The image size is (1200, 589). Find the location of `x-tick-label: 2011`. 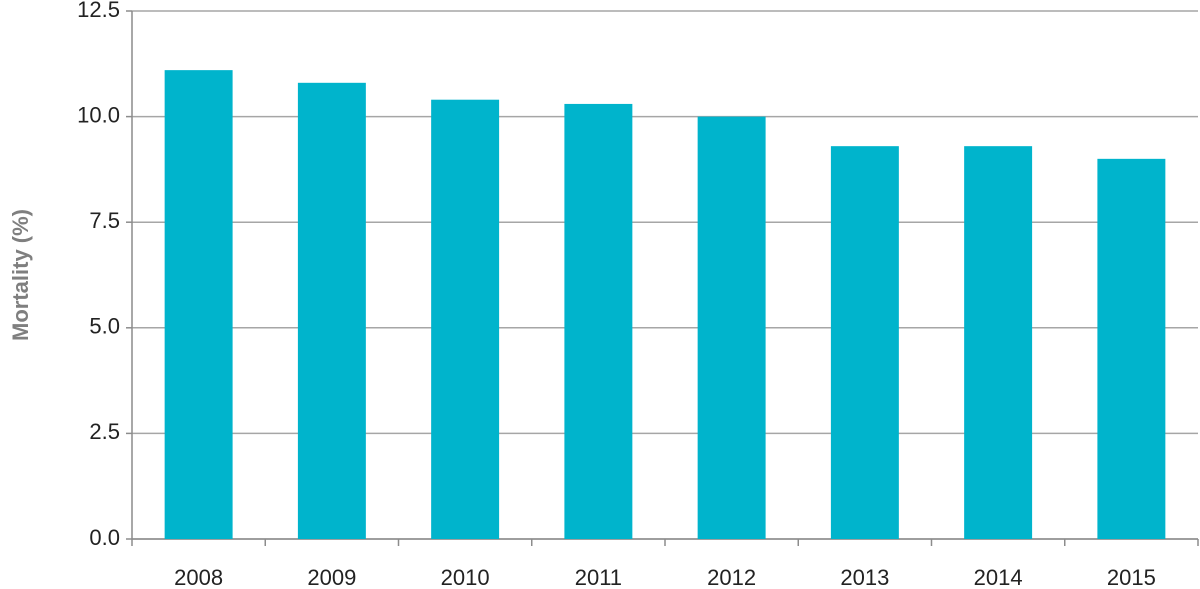

x-tick-label: 2011 is located at coordinates (598, 577).